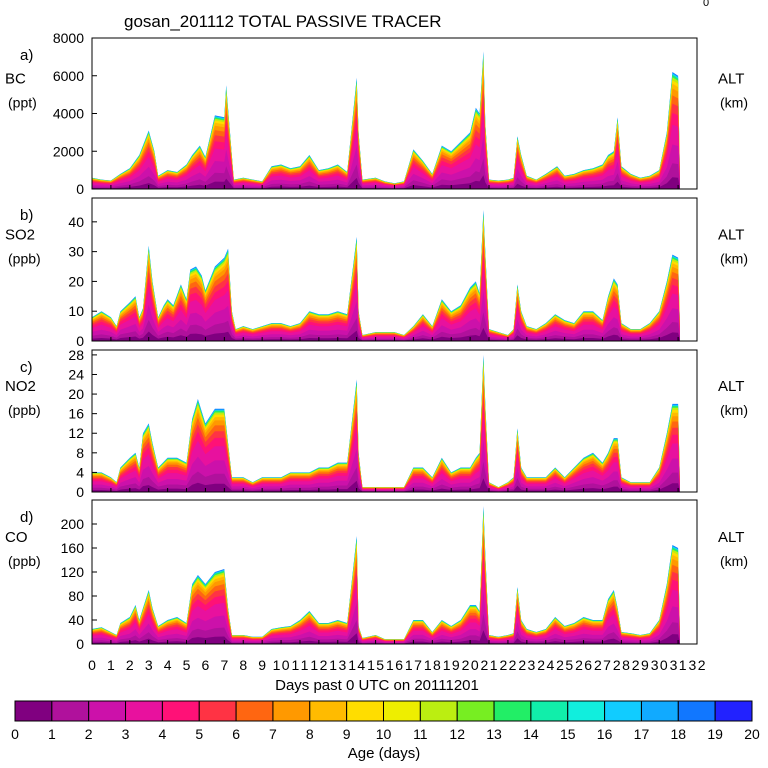 The image size is (768, 768). I want to click on x-tick-label: 24, so click(545, 665).